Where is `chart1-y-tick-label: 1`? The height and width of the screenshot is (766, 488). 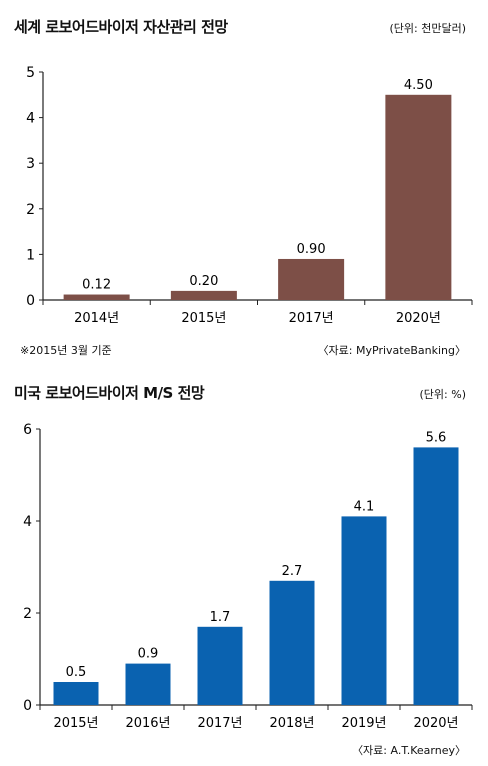 chart1-y-tick-label: 1 is located at coordinates (30, 255).